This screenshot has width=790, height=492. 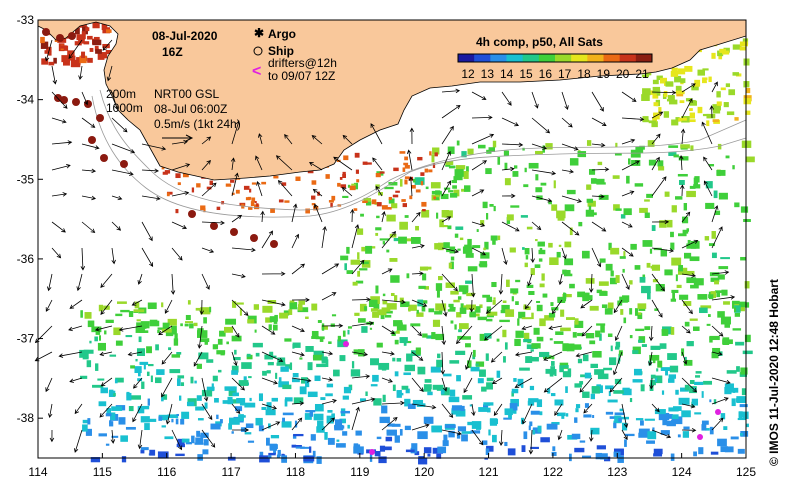 What do you see at coordinates (26, 20) in the screenshot?
I see `y-tick-label: -33` at bounding box center [26, 20].